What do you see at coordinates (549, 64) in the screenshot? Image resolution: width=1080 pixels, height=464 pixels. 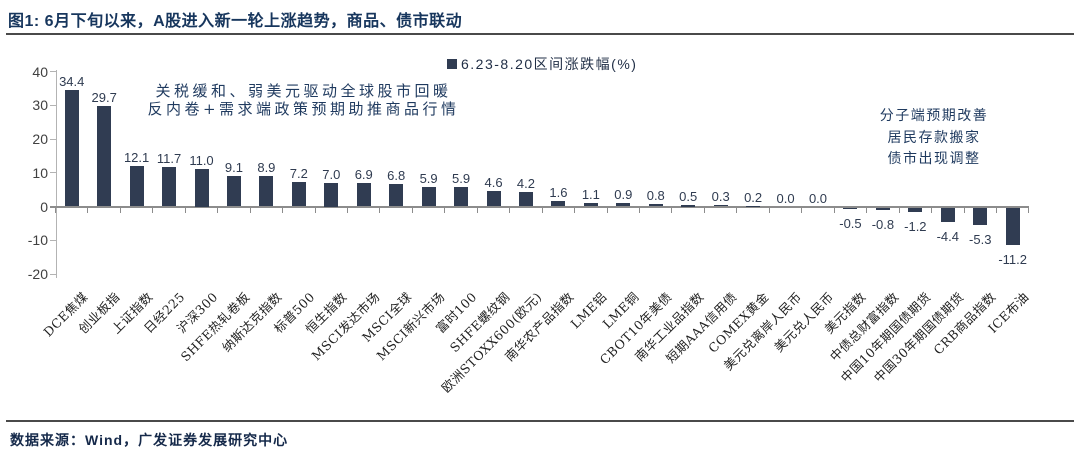 I see `legend-label: 6.23-8.20区间涨跌幅(%)` at bounding box center [549, 64].